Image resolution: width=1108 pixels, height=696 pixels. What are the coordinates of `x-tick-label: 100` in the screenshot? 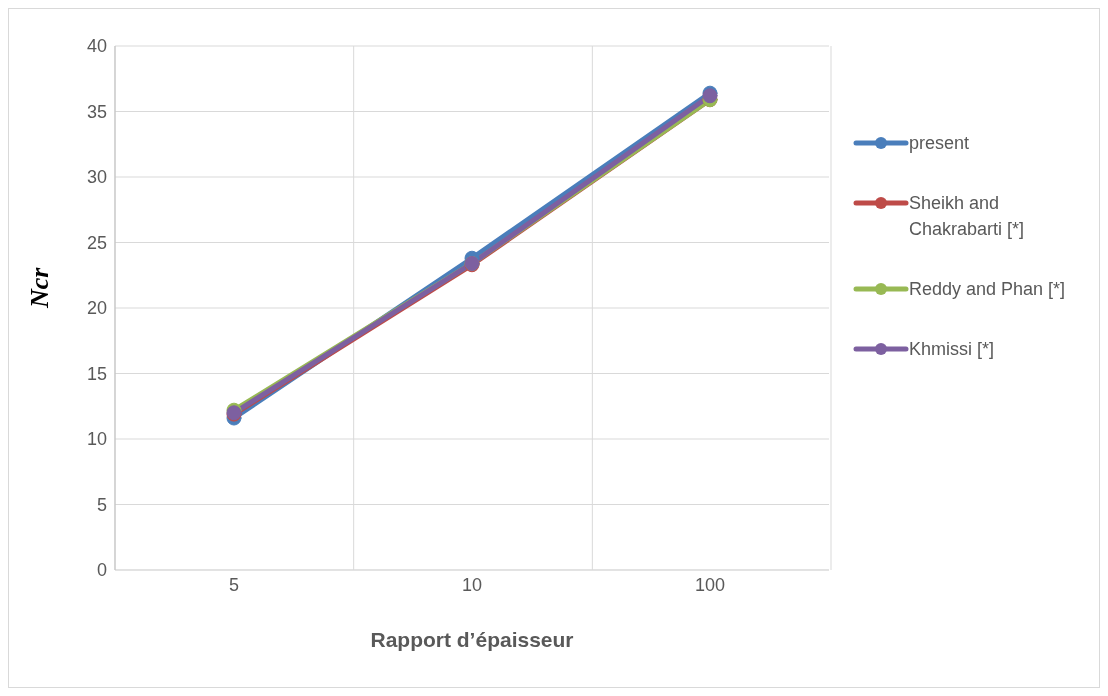 It's located at (710, 584).